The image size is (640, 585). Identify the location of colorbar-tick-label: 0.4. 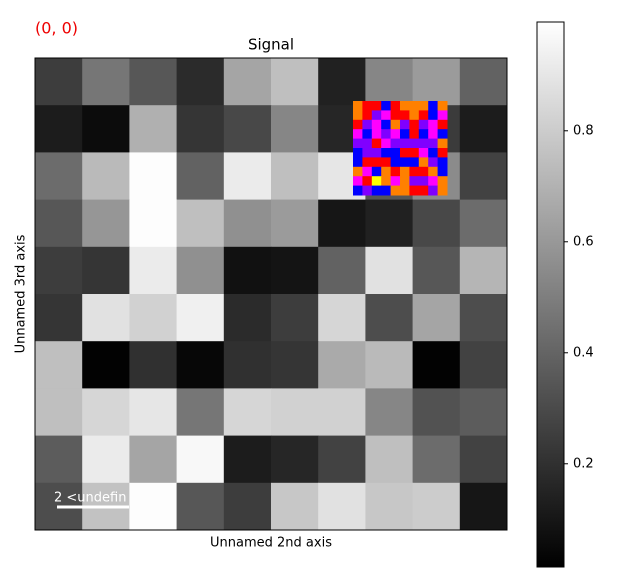
(583, 352).